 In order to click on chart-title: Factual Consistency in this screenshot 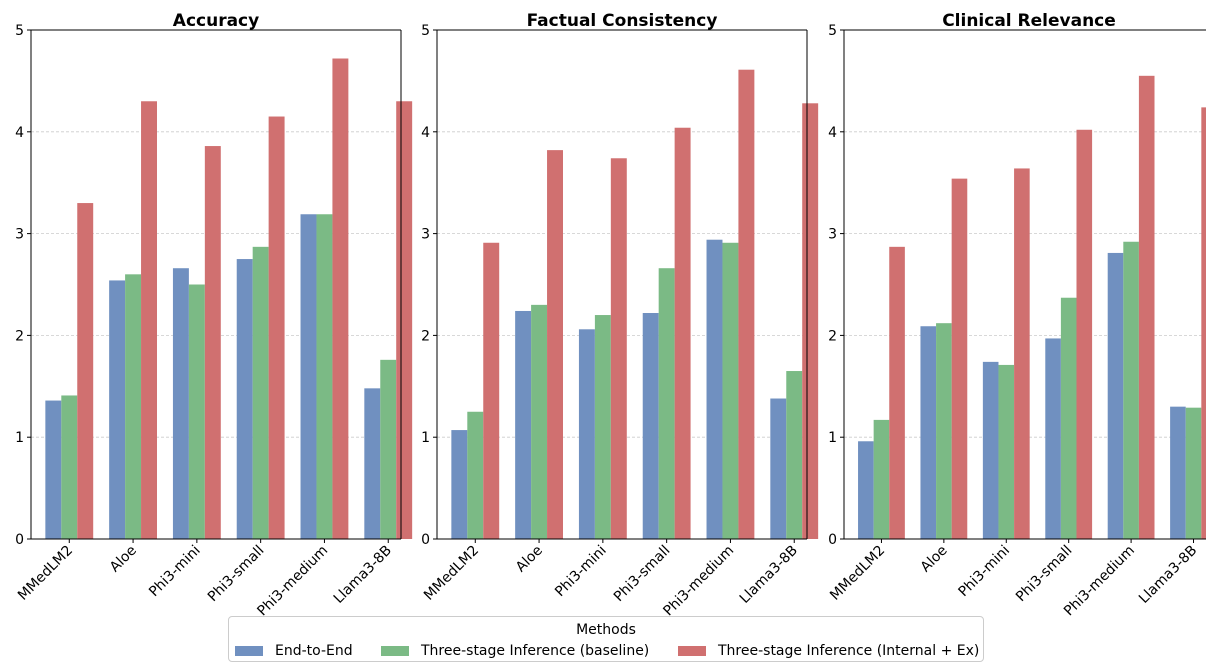, I will do `click(622, 21)`.